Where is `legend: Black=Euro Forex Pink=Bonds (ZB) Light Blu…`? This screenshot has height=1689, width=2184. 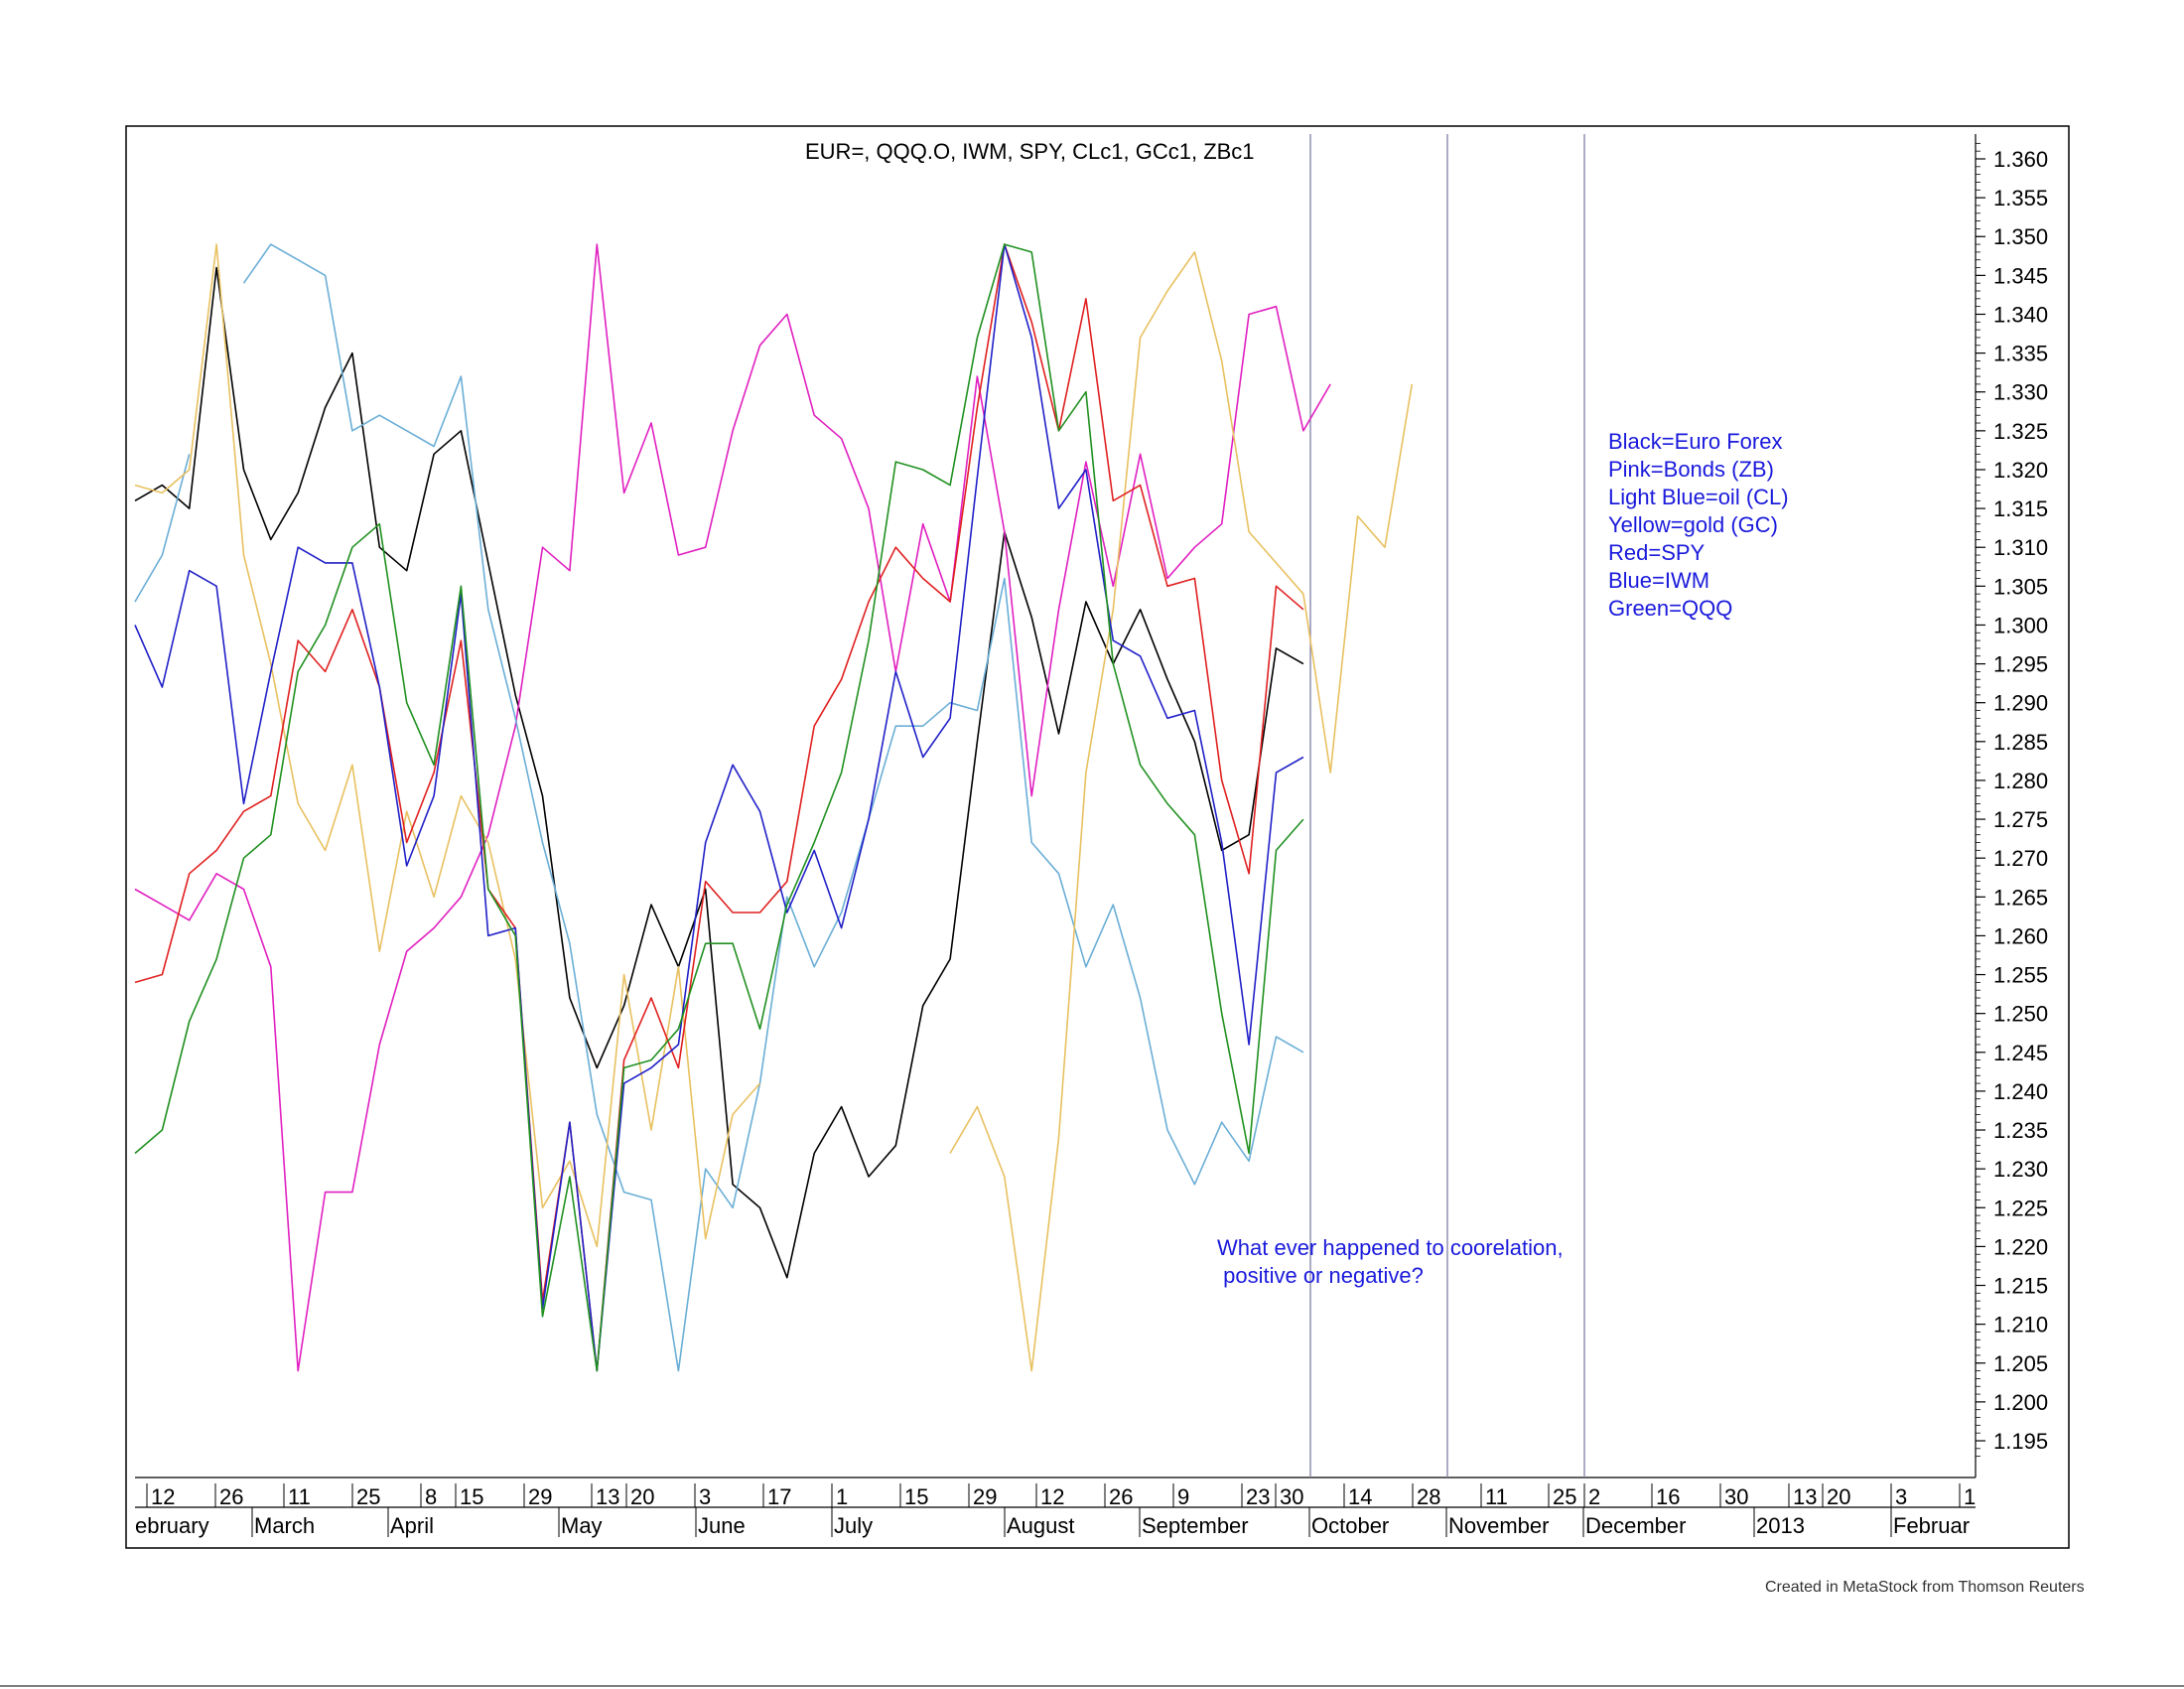
legend: Black=Euro Forex Pink=Bonds (ZB) Light Blu… is located at coordinates (1698, 525).